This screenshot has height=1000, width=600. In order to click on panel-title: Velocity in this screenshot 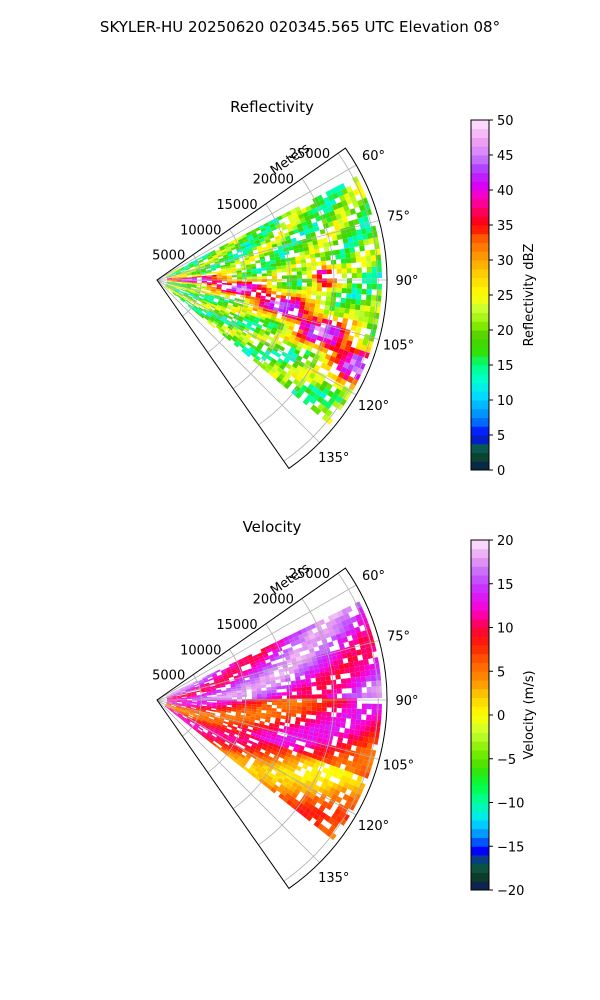, I will do `click(272, 527)`.